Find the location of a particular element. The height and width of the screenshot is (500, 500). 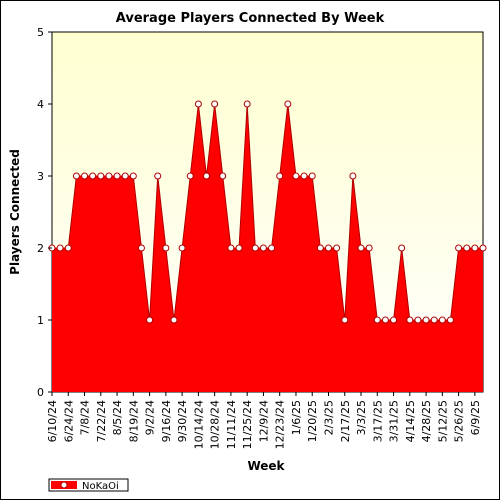

x-tick-label: 6/24/24 is located at coordinates (68, 421).